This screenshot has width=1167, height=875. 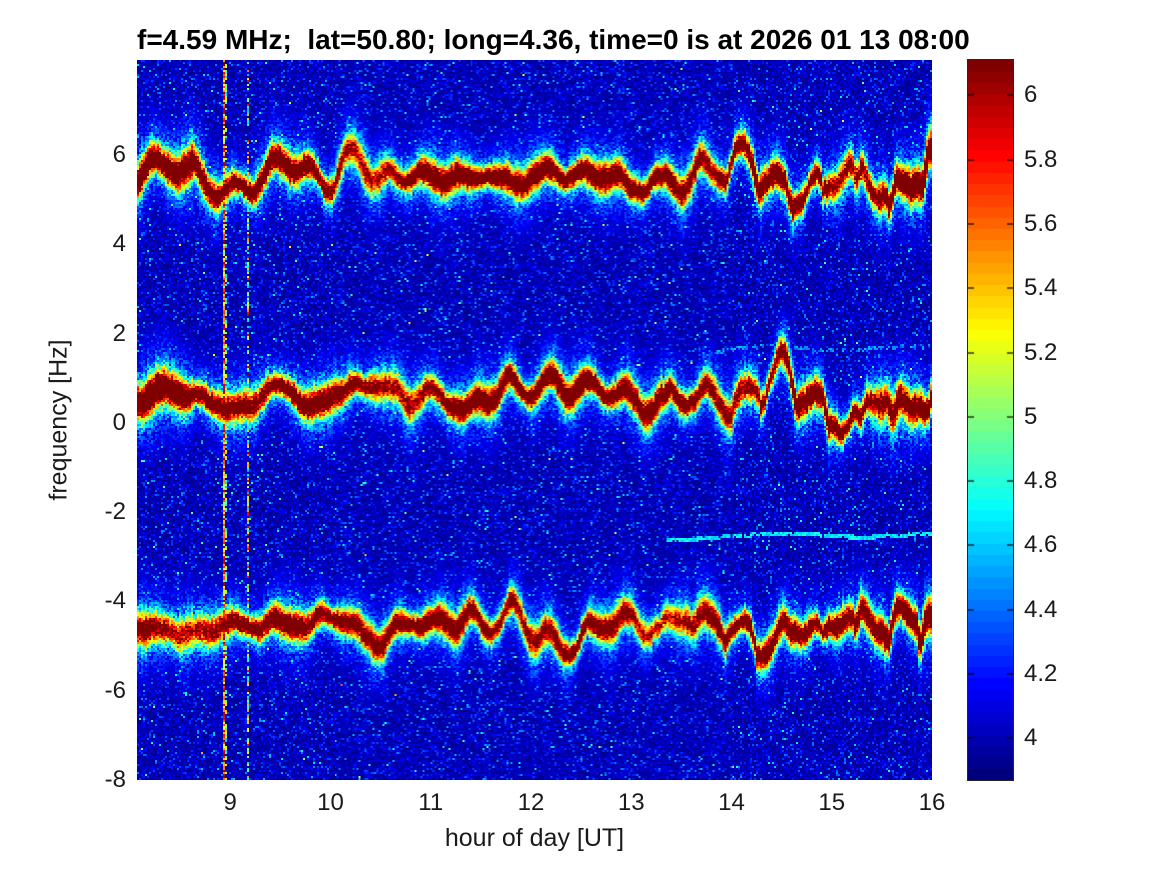 I want to click on y-tick-label: 6, so click(x=119, y=155).